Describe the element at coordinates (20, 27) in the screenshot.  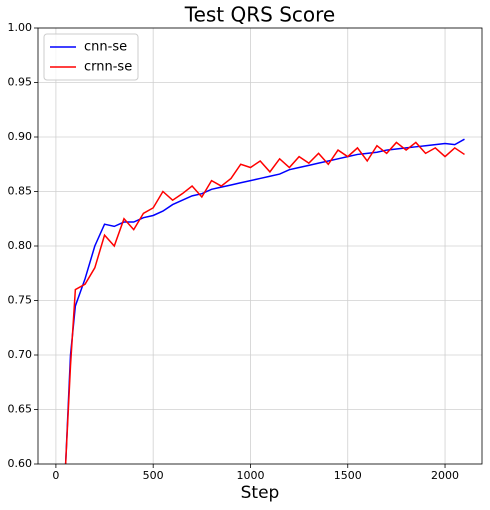
I see `y-tick-label: 1.00` at that location.